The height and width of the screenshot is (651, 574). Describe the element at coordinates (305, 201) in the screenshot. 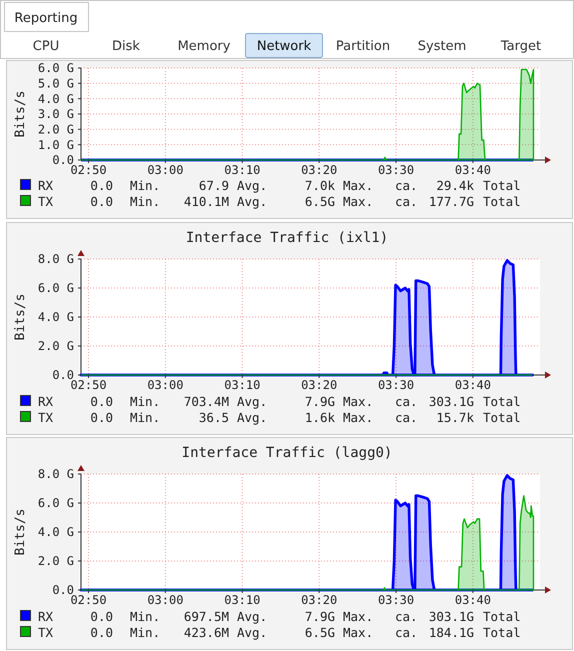

I see `text: 0.0 Min. 410.1M Avg. 6.5G Max. ca. 177.7G Total` at that location.